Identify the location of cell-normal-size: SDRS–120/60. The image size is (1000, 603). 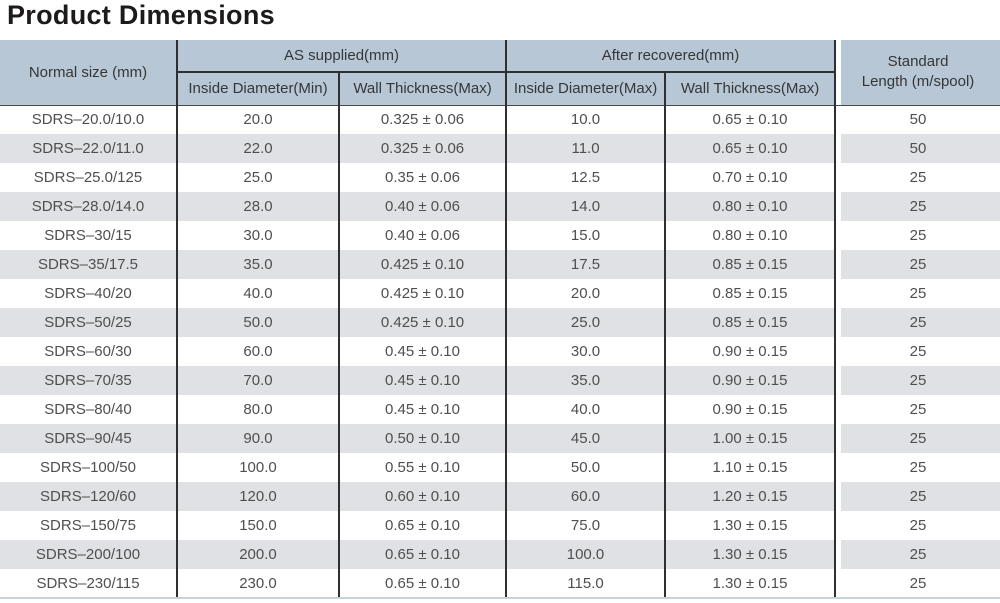
(88, 496).